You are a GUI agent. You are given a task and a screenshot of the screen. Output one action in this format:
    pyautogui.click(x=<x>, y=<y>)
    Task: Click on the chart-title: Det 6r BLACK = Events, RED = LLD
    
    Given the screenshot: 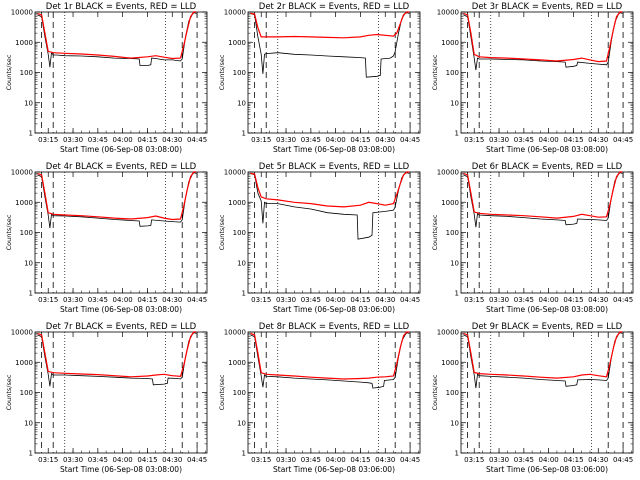 What is the action you would take?
    pyautogui.click(x=547, y=167)
    